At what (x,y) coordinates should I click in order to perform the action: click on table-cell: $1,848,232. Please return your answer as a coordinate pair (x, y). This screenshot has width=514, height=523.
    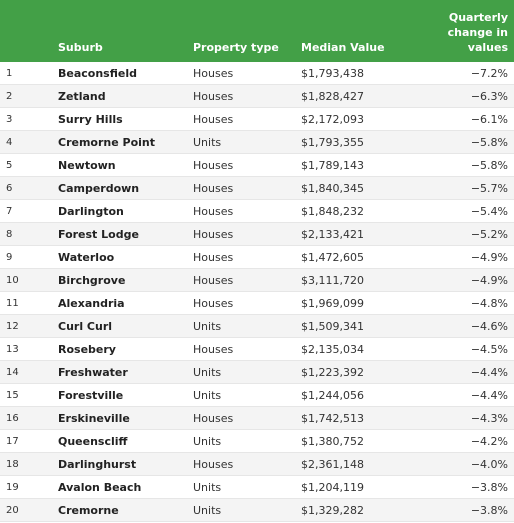
    Looking at the image, I should click on (332, 211).